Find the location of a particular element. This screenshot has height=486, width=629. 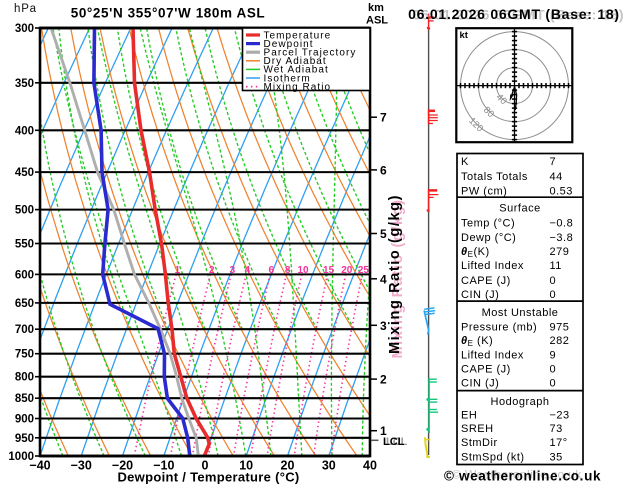

svg-text: 700 is located at coordinates (24, 330).